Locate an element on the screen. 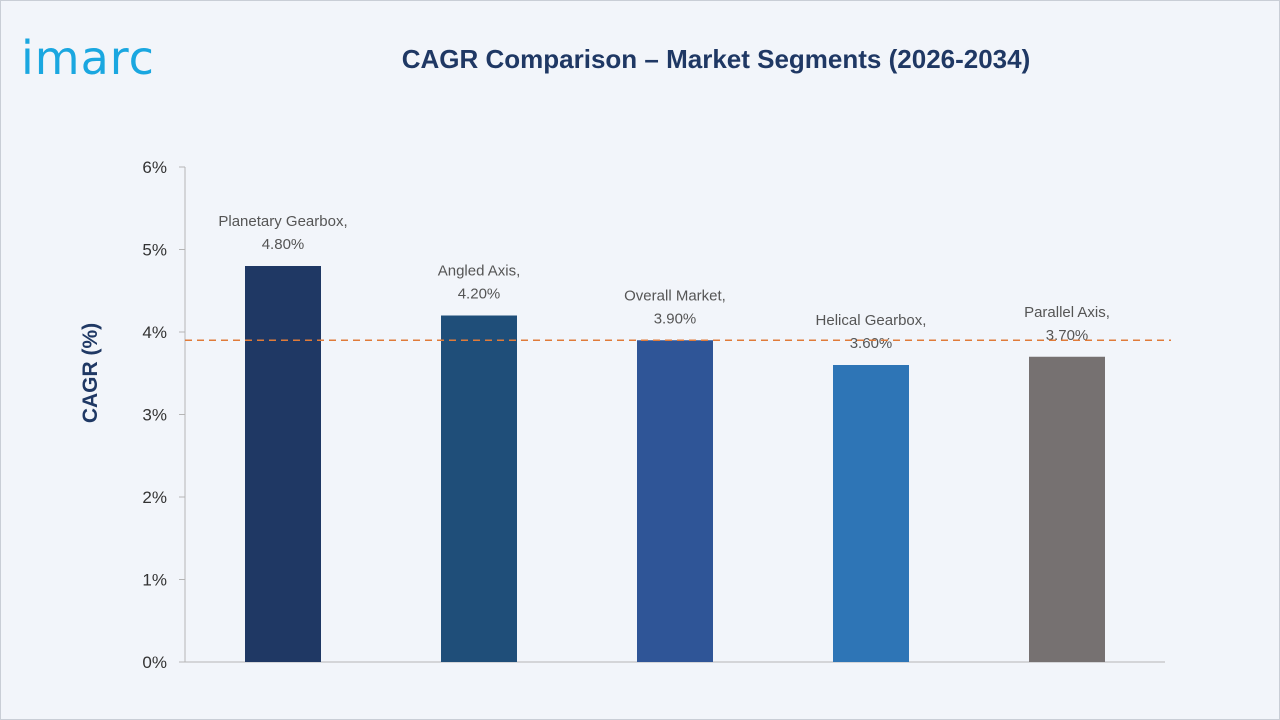 This screenshot has width=1280, height=720. bar-label-name: Helical Gearbox, is located at coordinates (871, 320).